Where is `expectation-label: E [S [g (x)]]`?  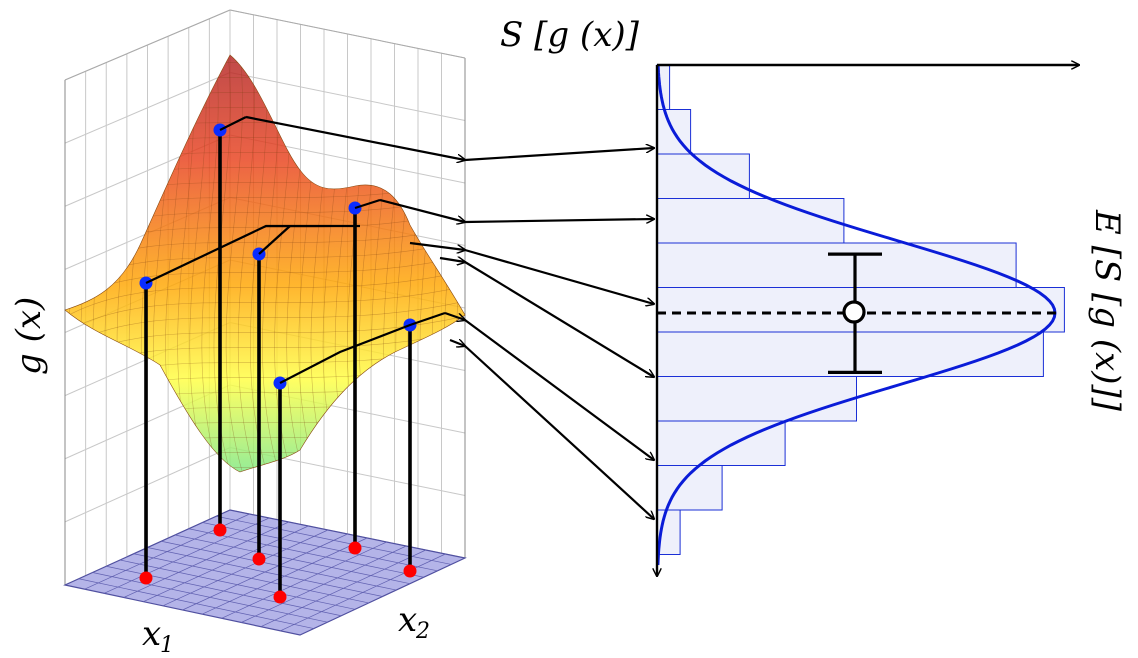 expectation-label: E [S [g (x)]] is located at coordinates (1107, 310).